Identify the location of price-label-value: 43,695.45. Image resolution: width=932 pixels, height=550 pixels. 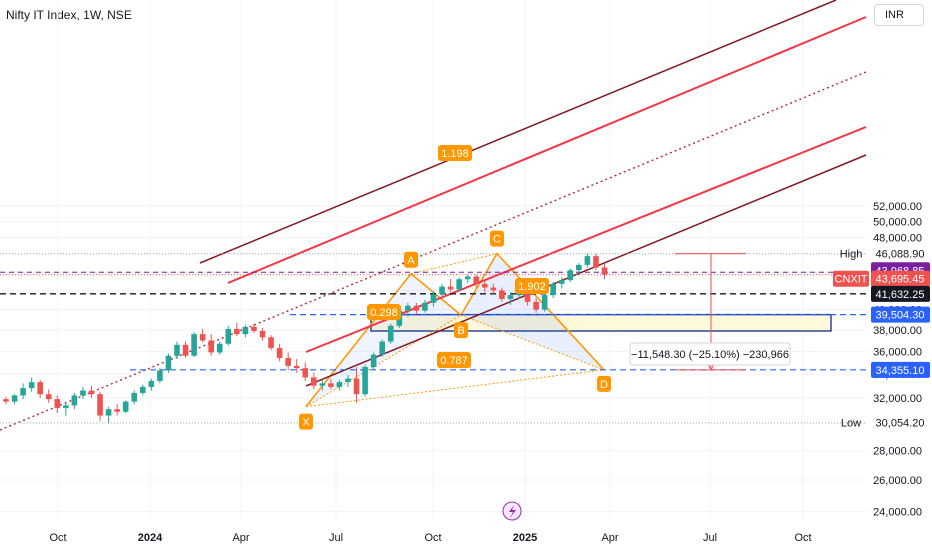
(900, 280).